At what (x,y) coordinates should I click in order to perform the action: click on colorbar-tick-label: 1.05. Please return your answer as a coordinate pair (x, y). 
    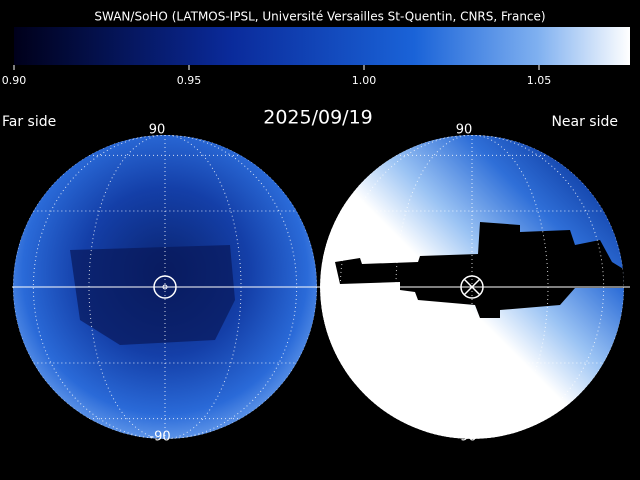
    Looking at the image, I should click on (539, 80).